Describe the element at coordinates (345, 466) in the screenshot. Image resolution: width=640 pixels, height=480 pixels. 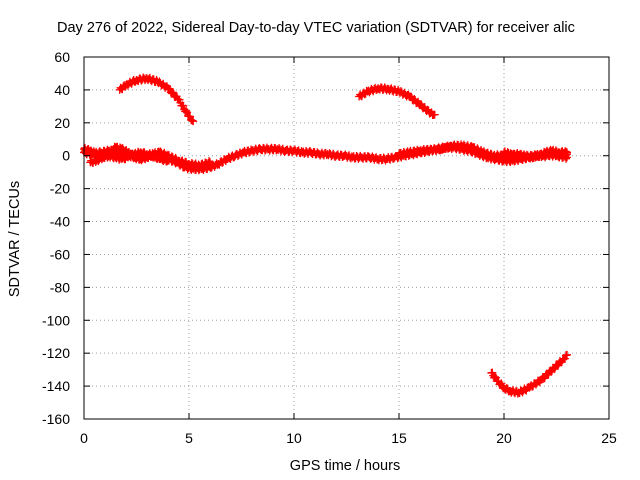
I see `x-axis-label: GPS time / hours` at that location.